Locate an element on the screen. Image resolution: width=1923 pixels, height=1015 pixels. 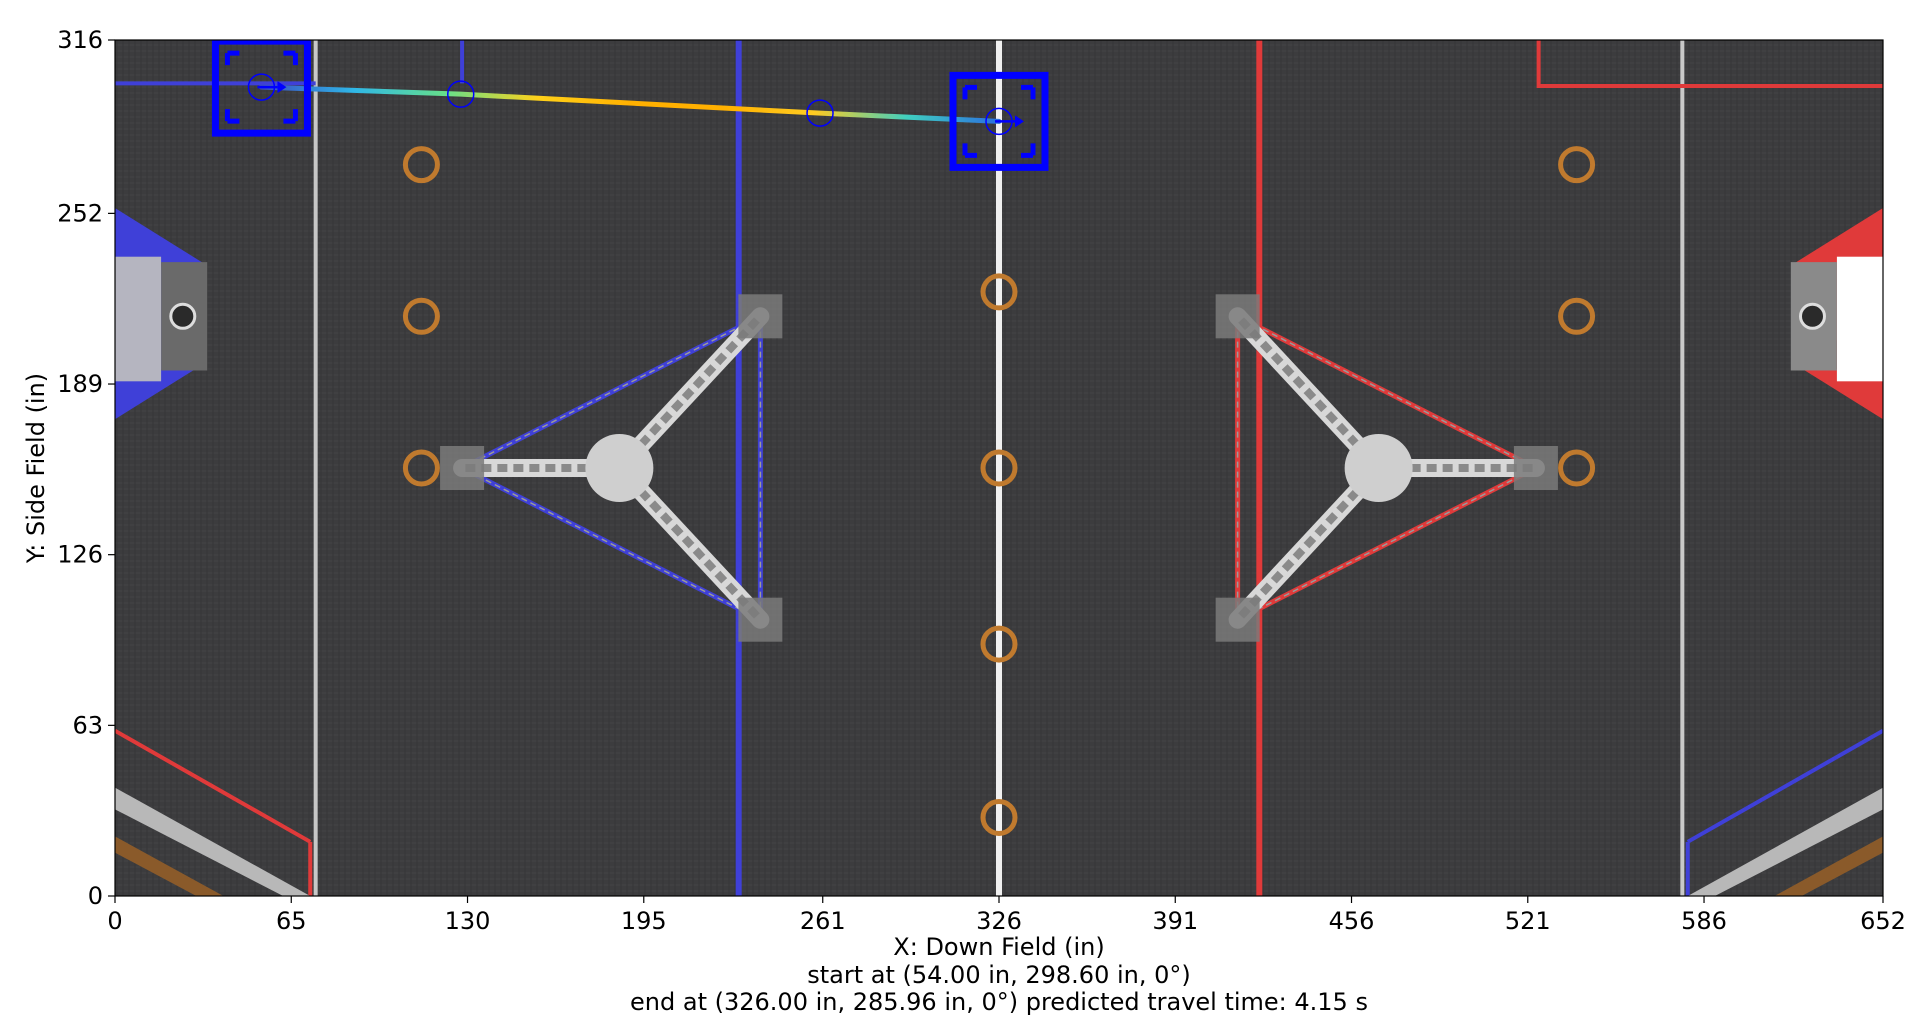
trajectory is located at coordinates (630, 104).